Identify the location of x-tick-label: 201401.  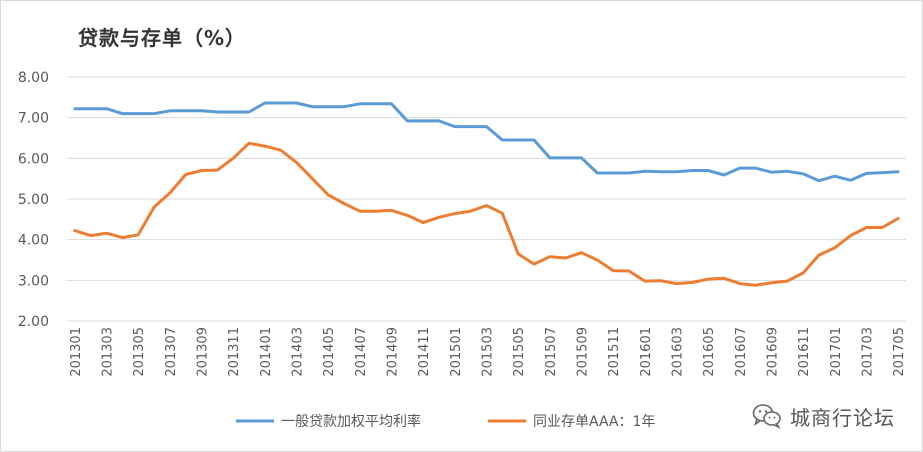
(266, 352).